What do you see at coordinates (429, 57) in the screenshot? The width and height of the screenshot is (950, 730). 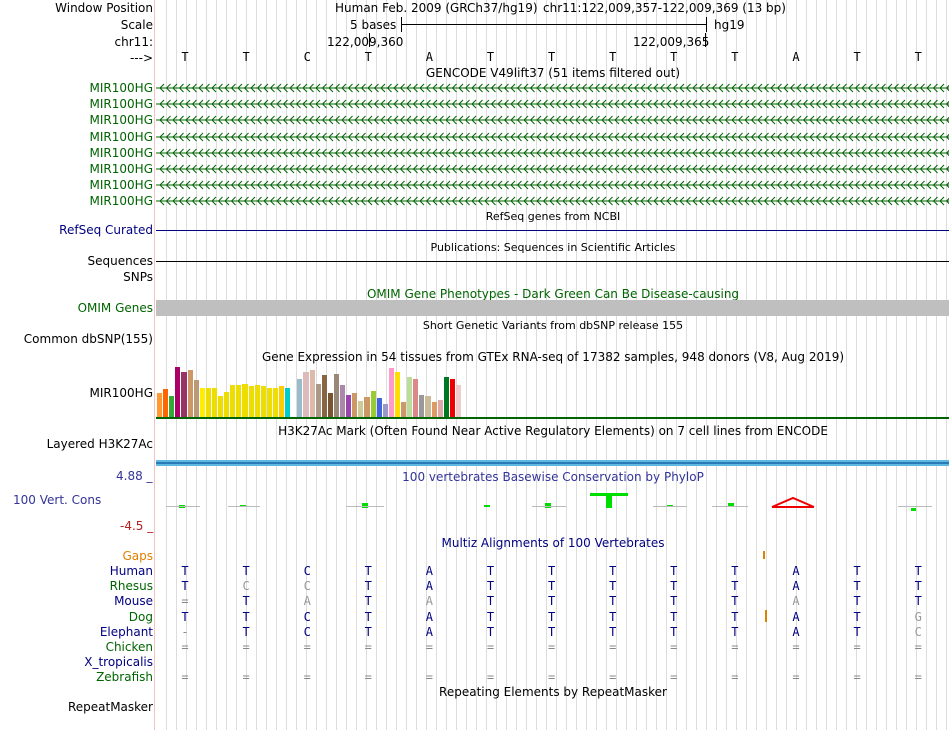 I see `reference-base: A` at bounding box center [429, 57].